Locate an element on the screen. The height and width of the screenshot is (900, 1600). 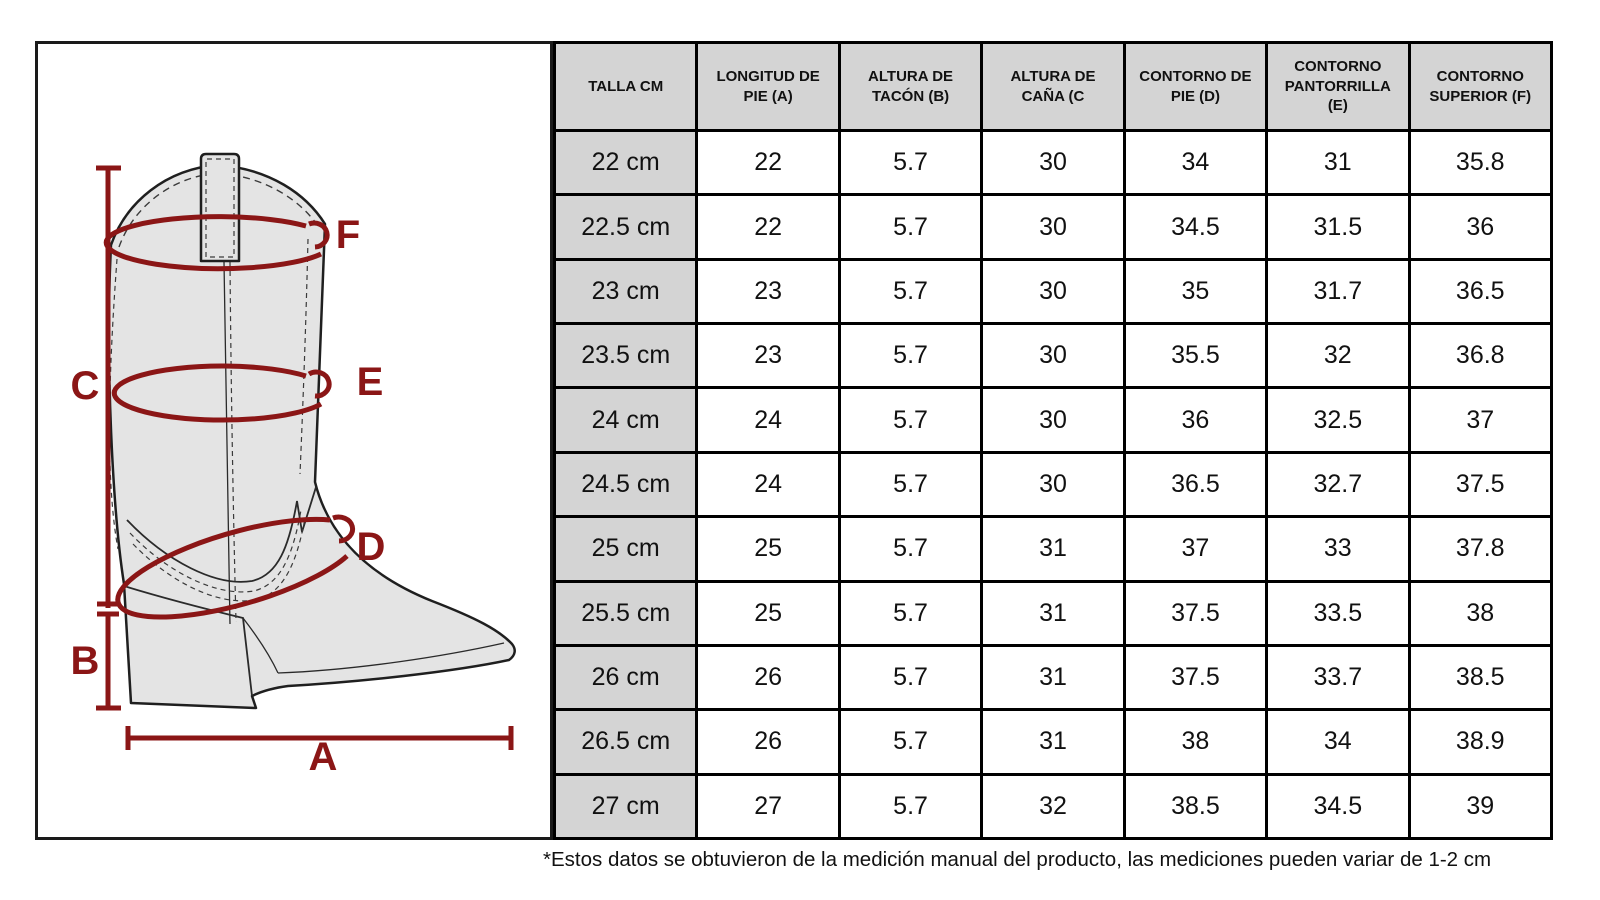
table-row: 23 cm 23 5.7 30 35 31.7 36.5 is located at coordinates (1053, 291).